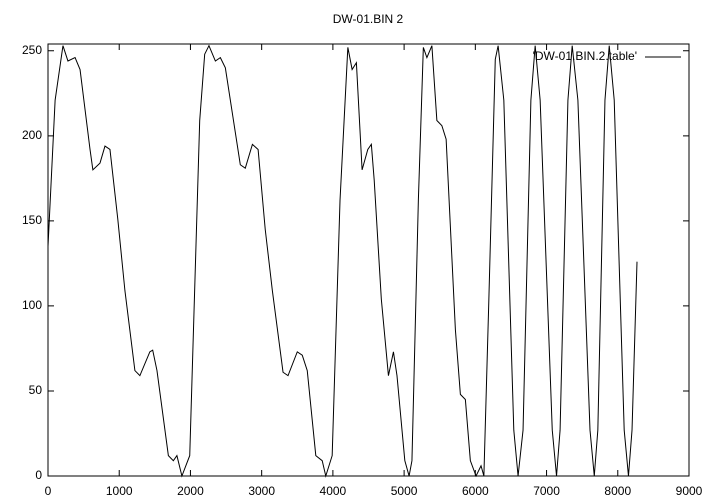 This screenshot has height=504, width=720. Describe the element at coordinates (333, 491) in the screenshot. I see `x-tick-label: 4000` at that location.